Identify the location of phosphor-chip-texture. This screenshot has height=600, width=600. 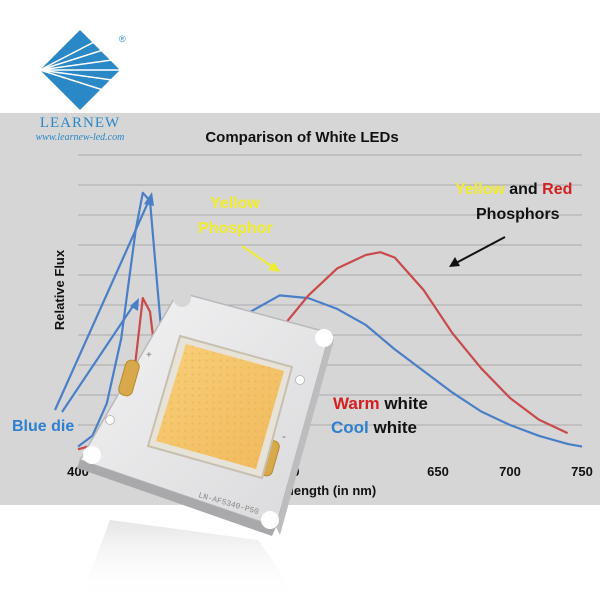
(220, 406).